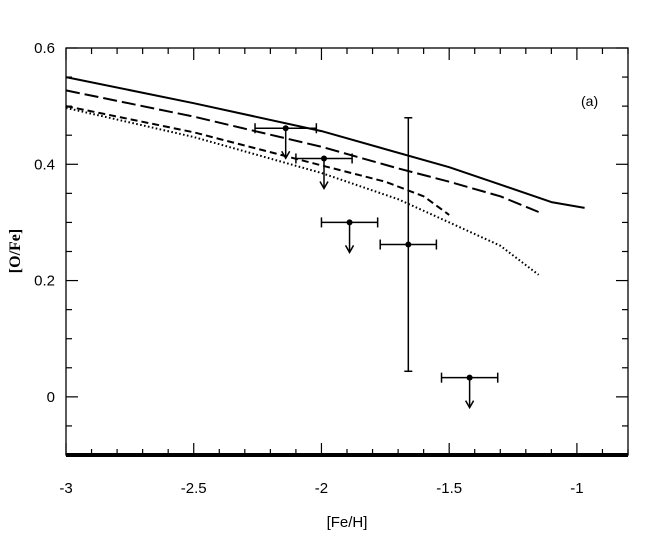 Image resolution: width=654 pixels, height=545 pixels. Describe the element at coordinates (44, 223) in the screenshot. I see `y-tick-labels: 0 0.2 0.4 0.6` at that location.